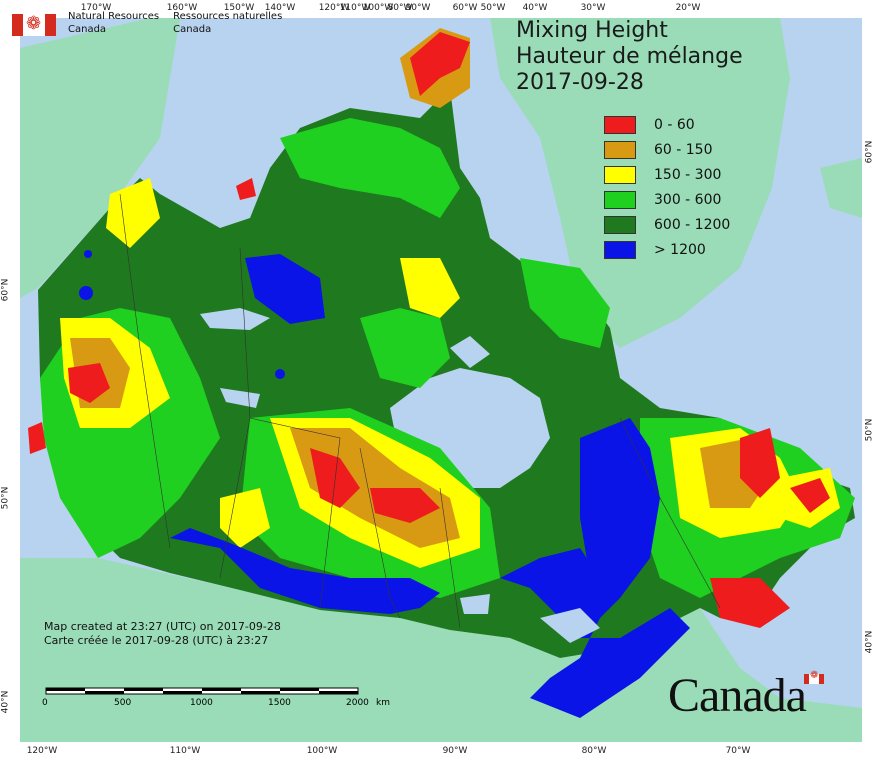 This screenshot has width=880, height=760. I want to click on bottom-longitude-label: 80°W, so click(594, 751).